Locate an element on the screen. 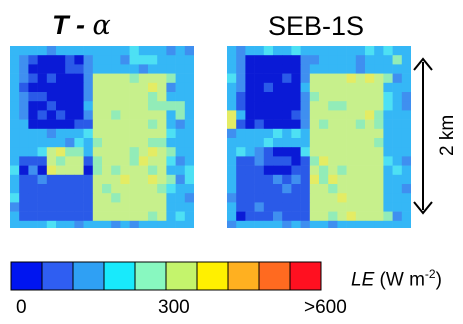 This screenshot has width=463, height=324. alpha-symbol: α is located at coordinates (101, 25).